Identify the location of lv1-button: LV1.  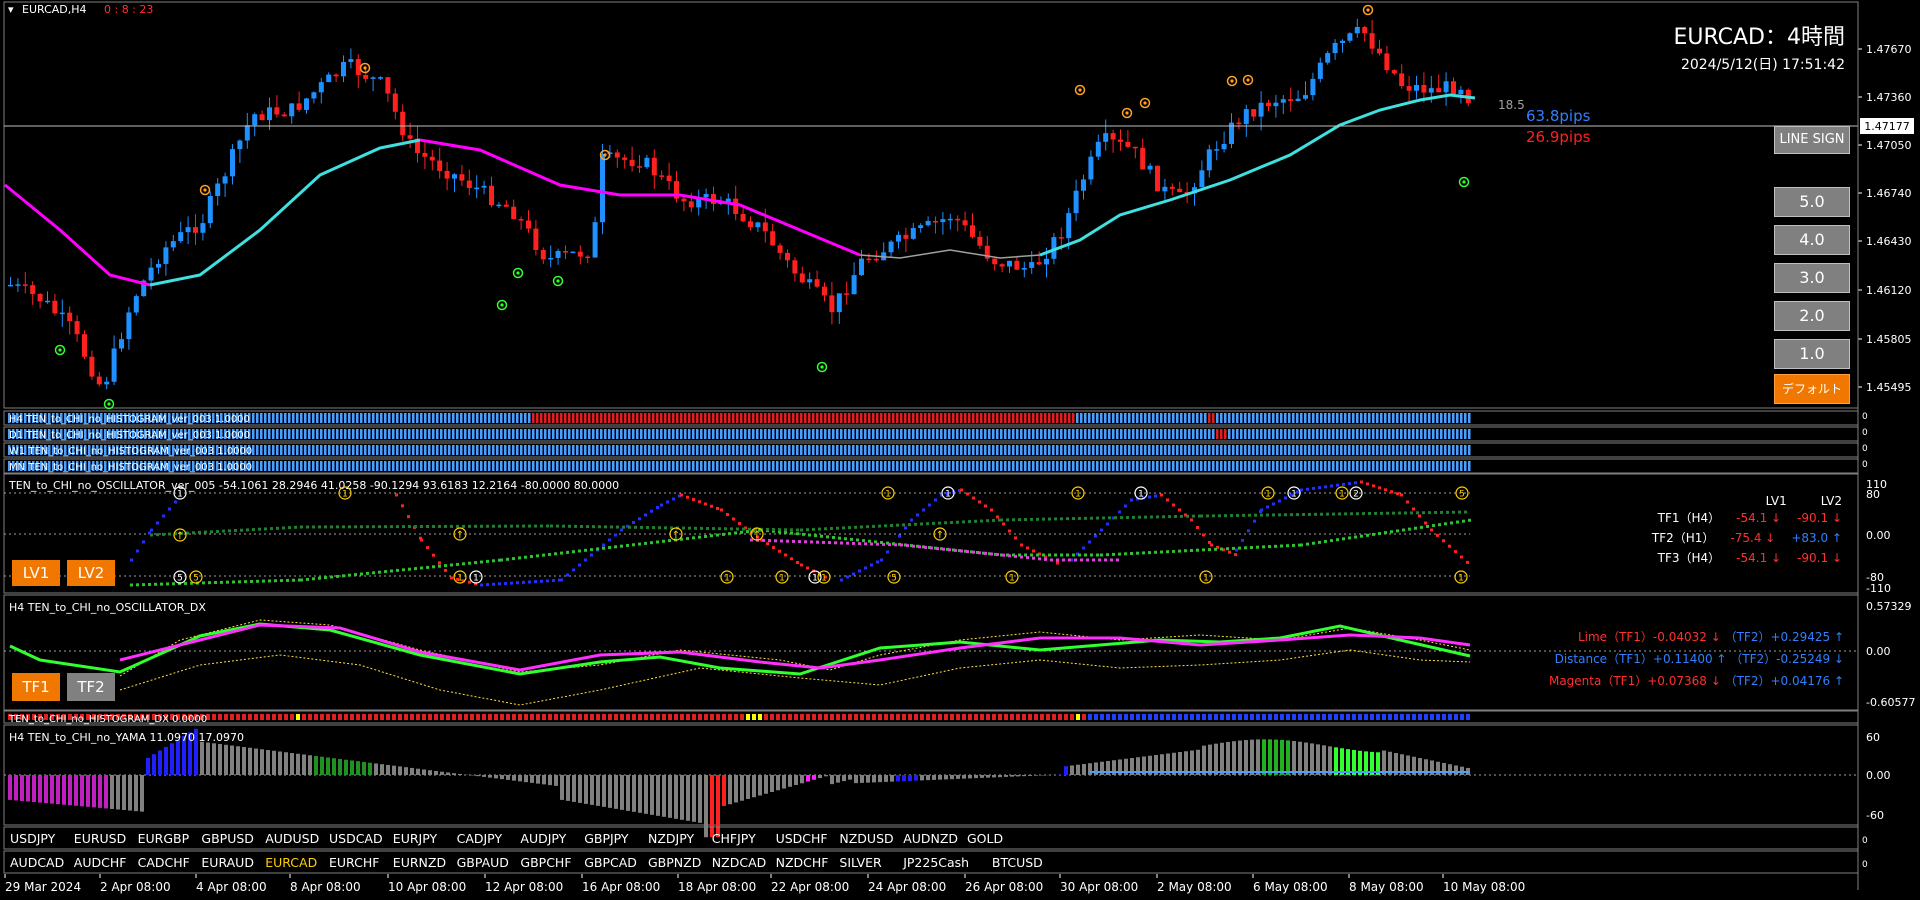
(36, 573).